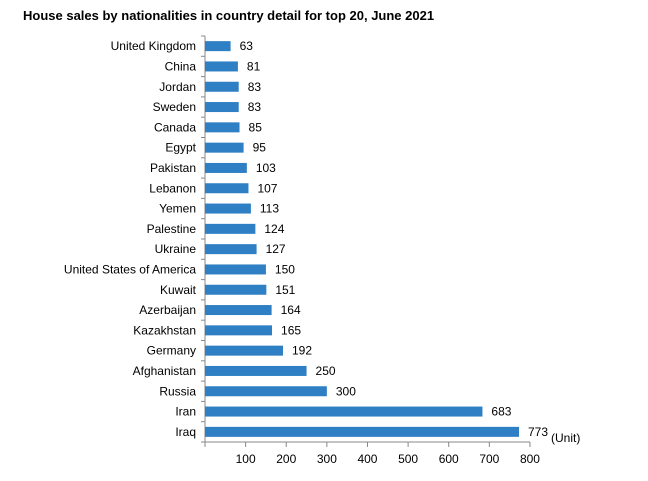  I want to click on data-label: 113, so click(269, 209).